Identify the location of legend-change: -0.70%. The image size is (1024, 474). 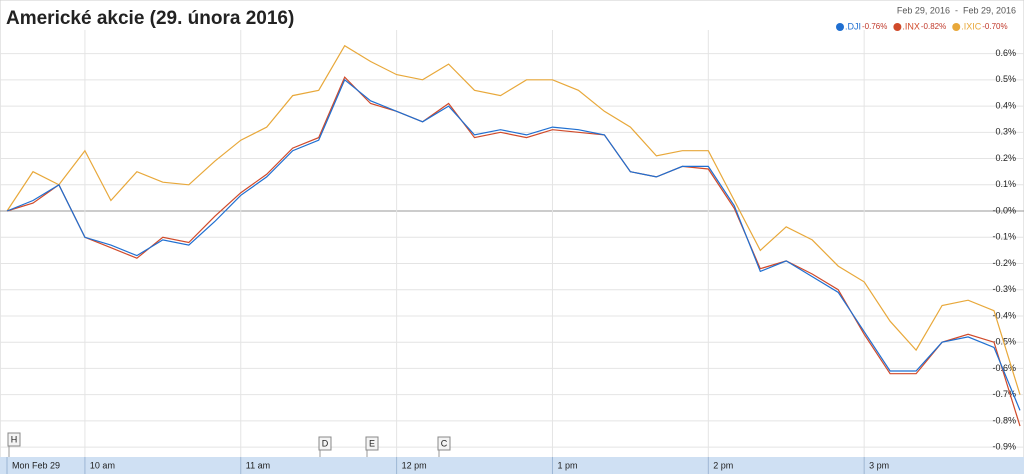
(994, 26).